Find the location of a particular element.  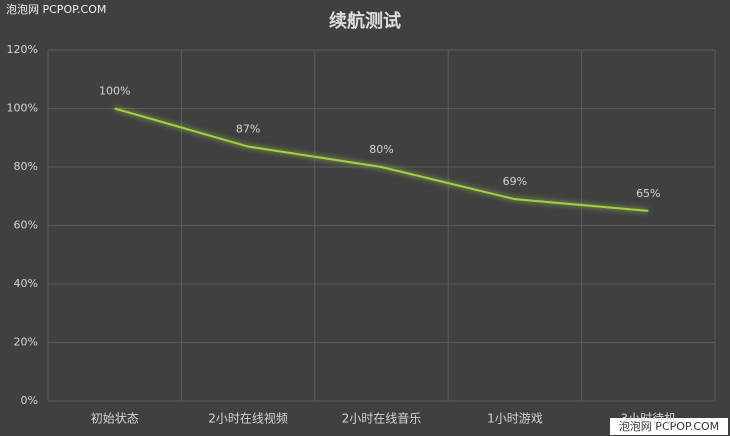

watermark-box is located at coordinates (669, 426).